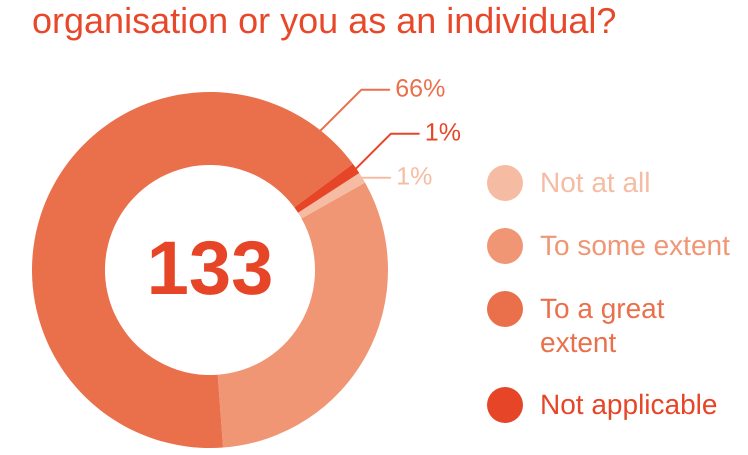 Image resolution: width=748 pixels, height=455 pixels. What do you see at coordinates (210, 268) in the screenshot?
I see `text: 133` at bounding box center [210, 268].